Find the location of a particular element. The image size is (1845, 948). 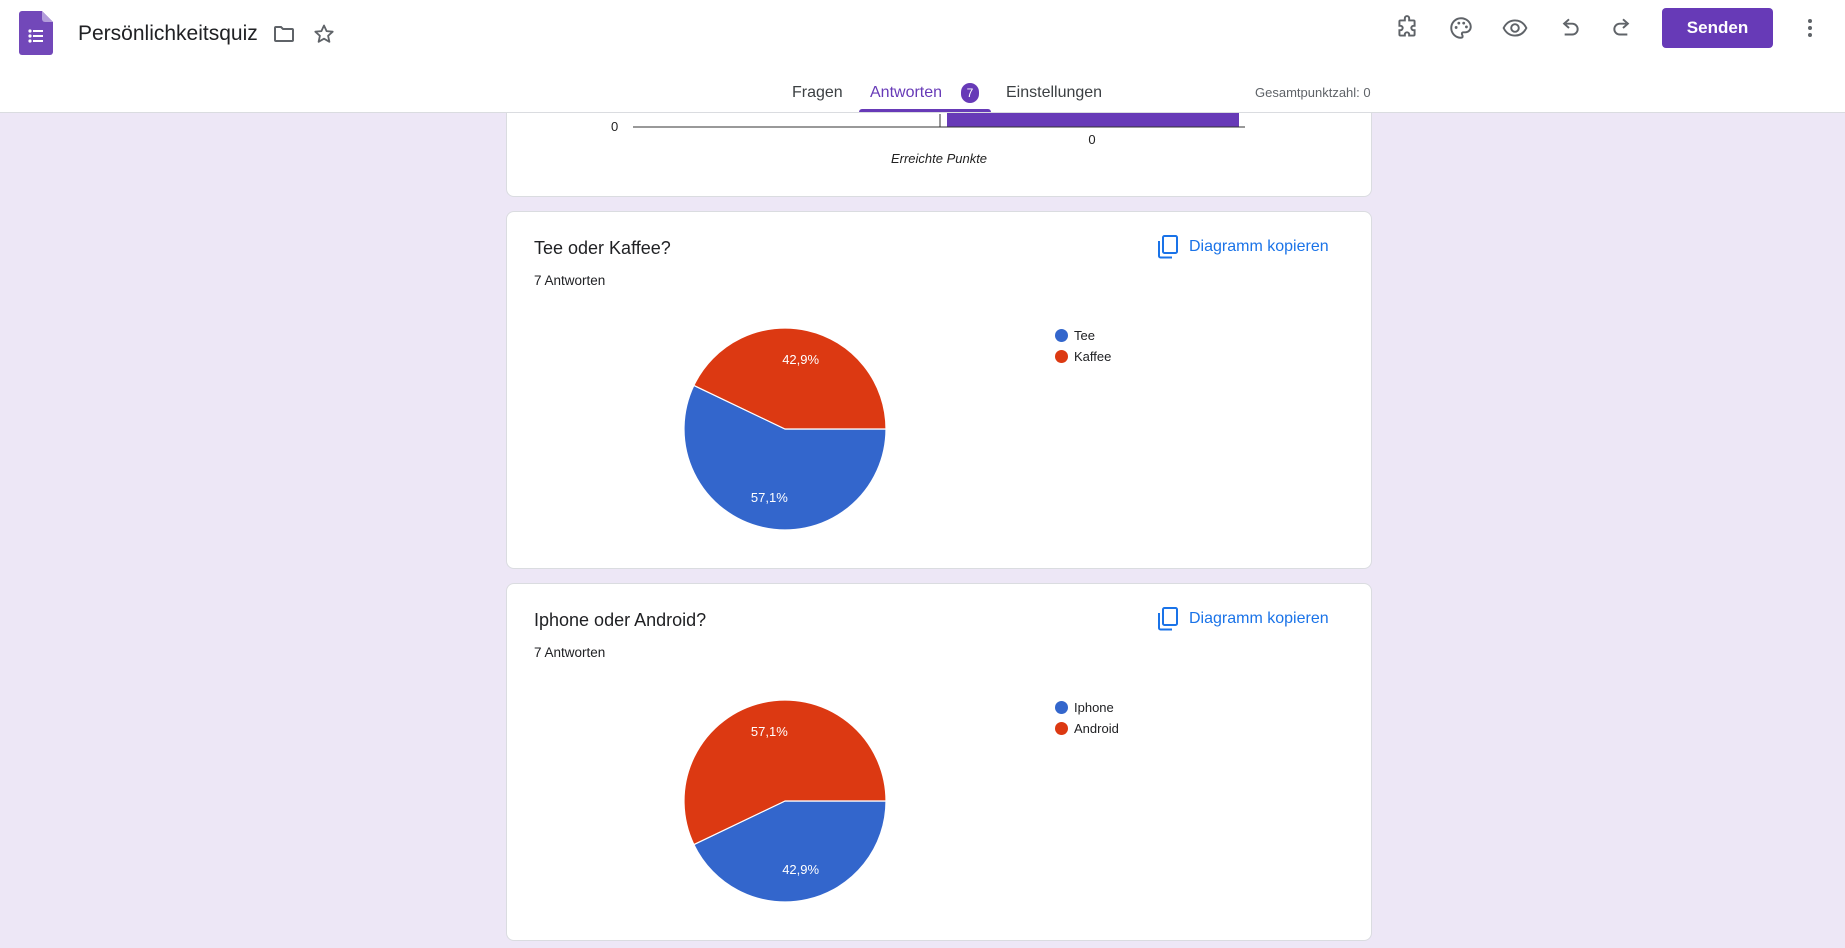

x-axis-title: Erreichte Punkte is located at coordinates (939, 158).